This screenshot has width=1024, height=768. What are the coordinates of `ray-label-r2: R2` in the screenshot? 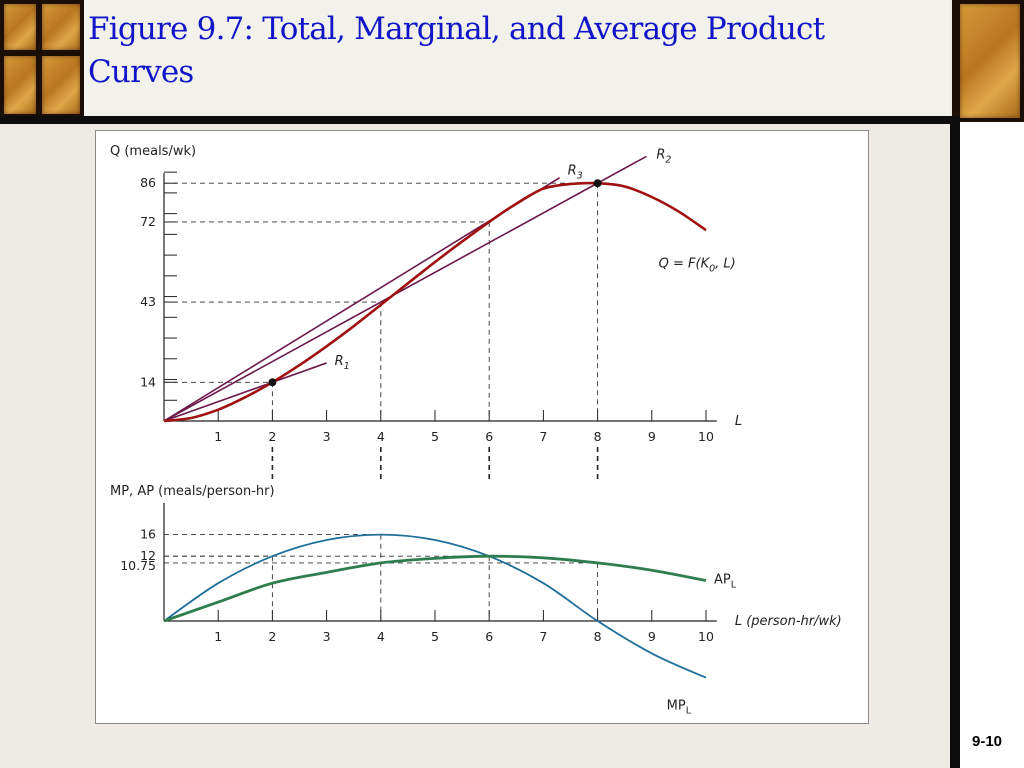 It's located at (663, 156).